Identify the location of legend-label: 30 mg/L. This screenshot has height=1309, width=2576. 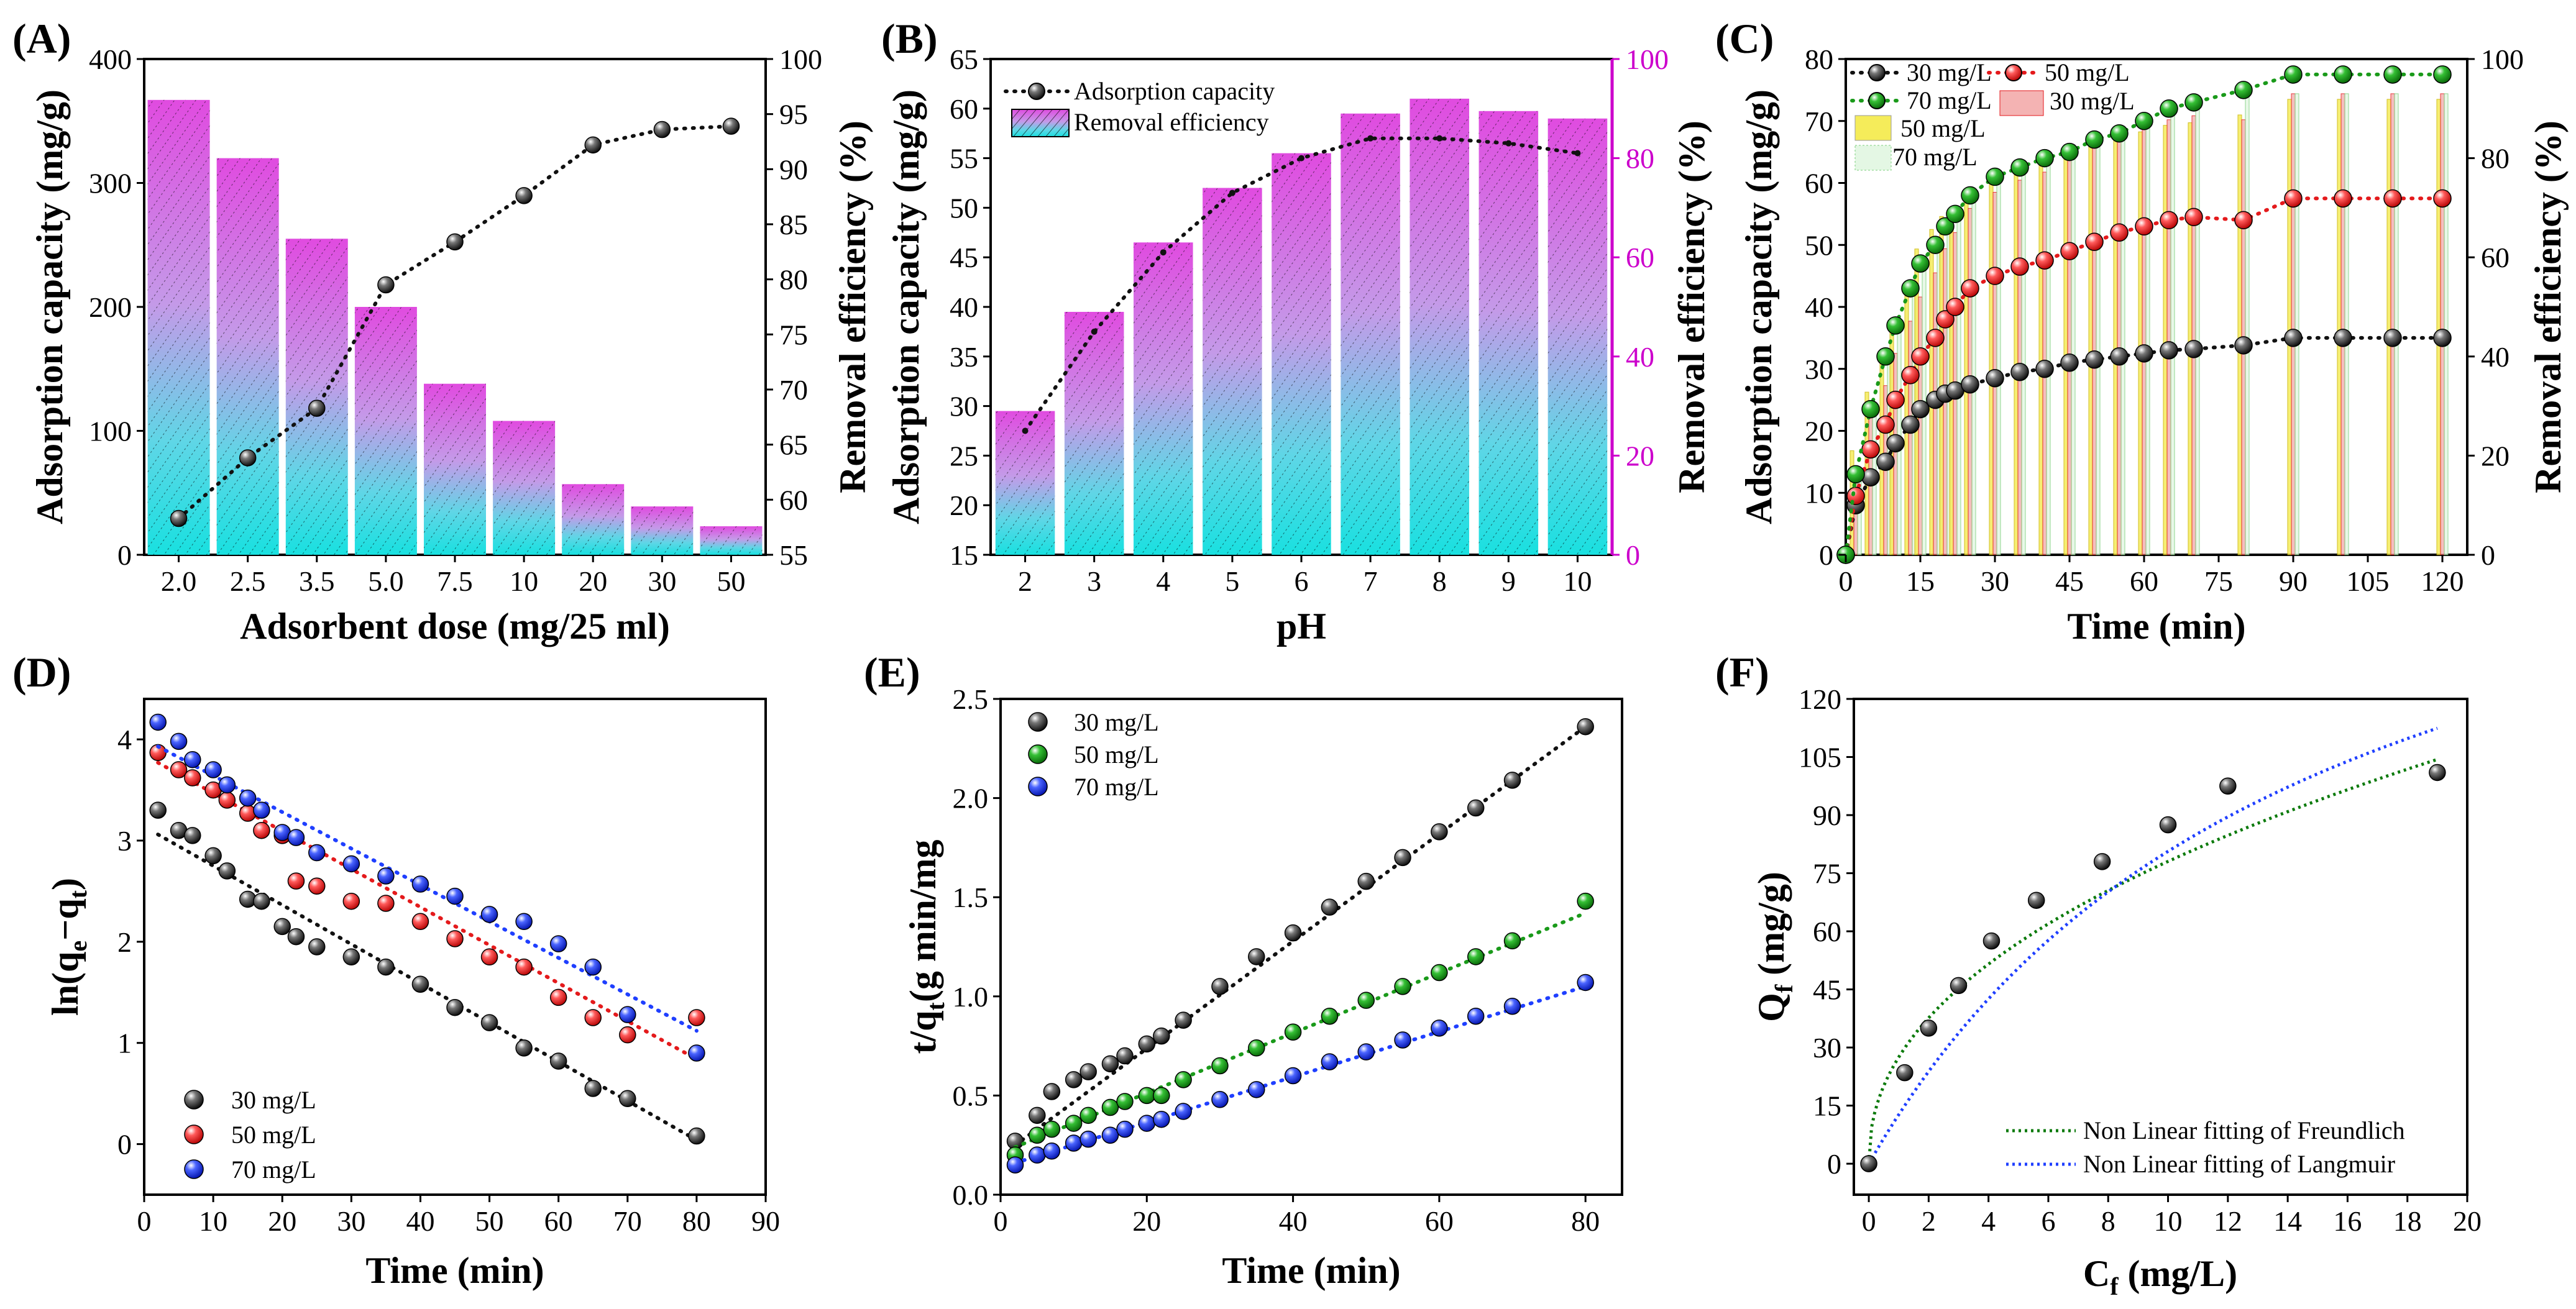
(1116, 722).